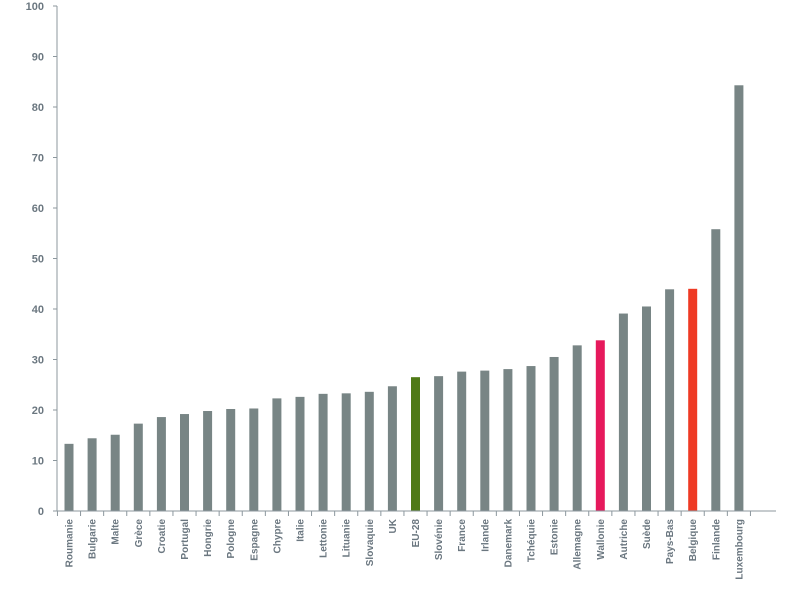 The width and height of the screenshot is (800, 602). Describe the element at coordinates (508, 440) in the screenshot. I see `bar-danemark` at that location.